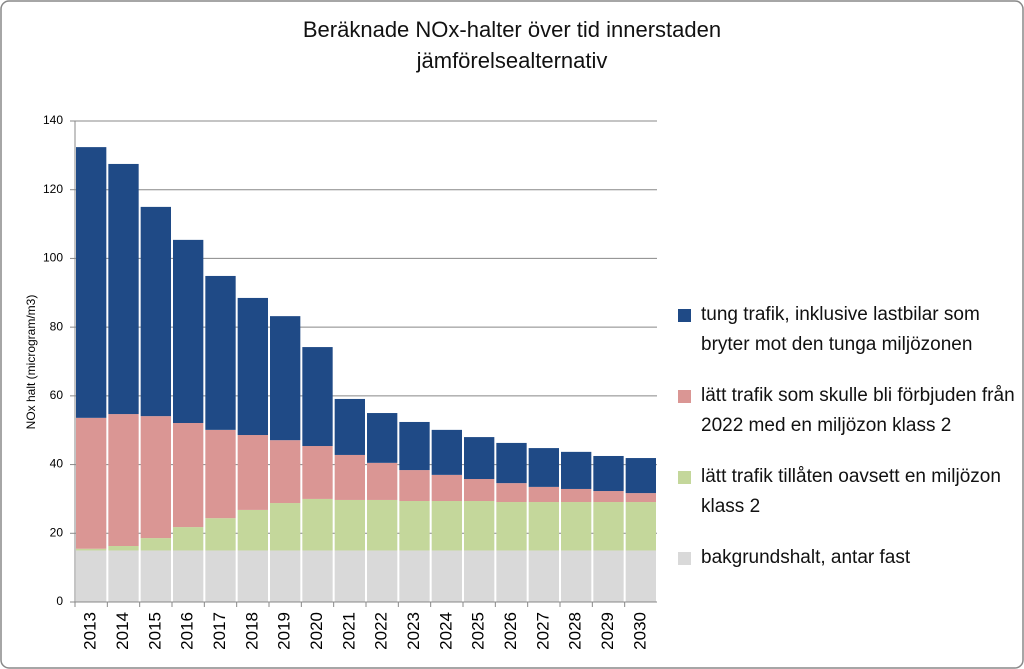 The image size is (1024, 669). What do you see at coordinates (806, 557) in the screenshot?
I see `legend-label: bakgrundshalt, antar fast` at bounding box center [806, 557].